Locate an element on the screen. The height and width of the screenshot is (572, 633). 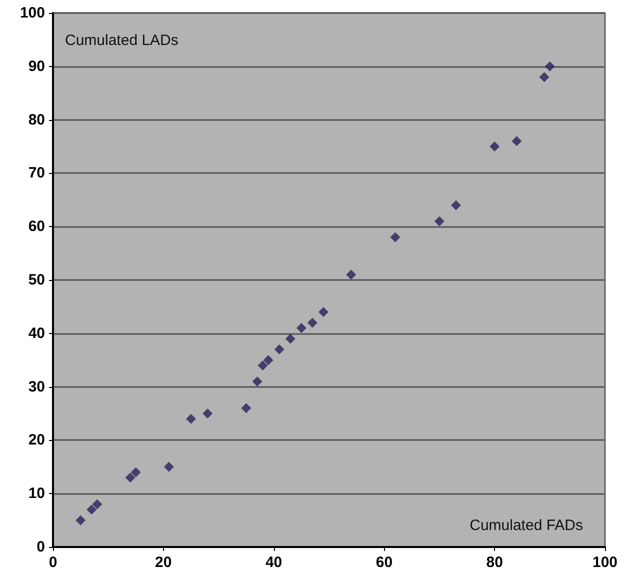
y-axis-title: Cumulated LADs is located at coordinates (121, 40).